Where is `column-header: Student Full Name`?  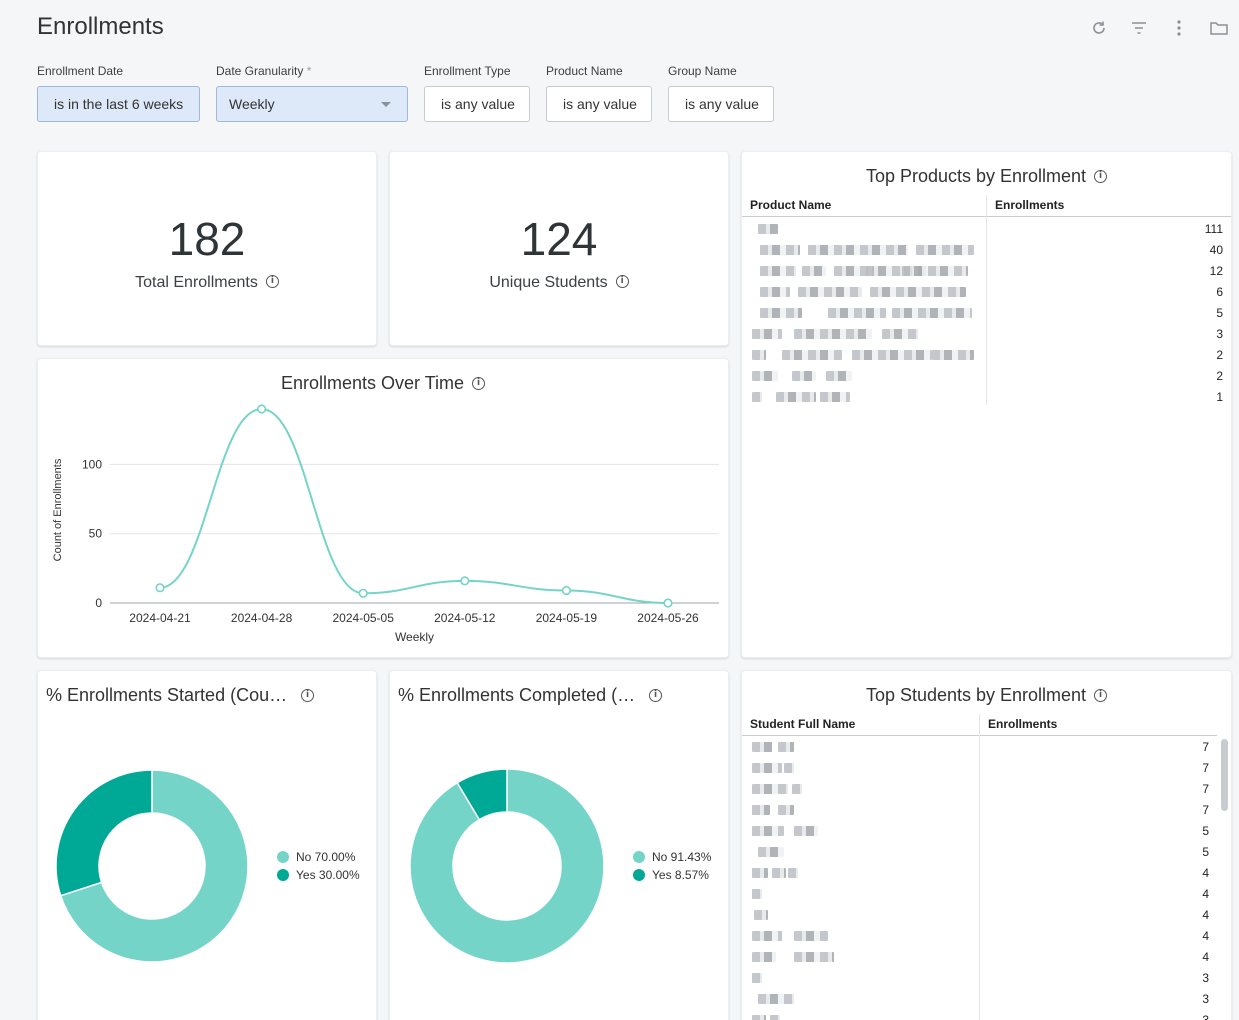 column-header: Student Full Name is located at coordinates (803, 724).